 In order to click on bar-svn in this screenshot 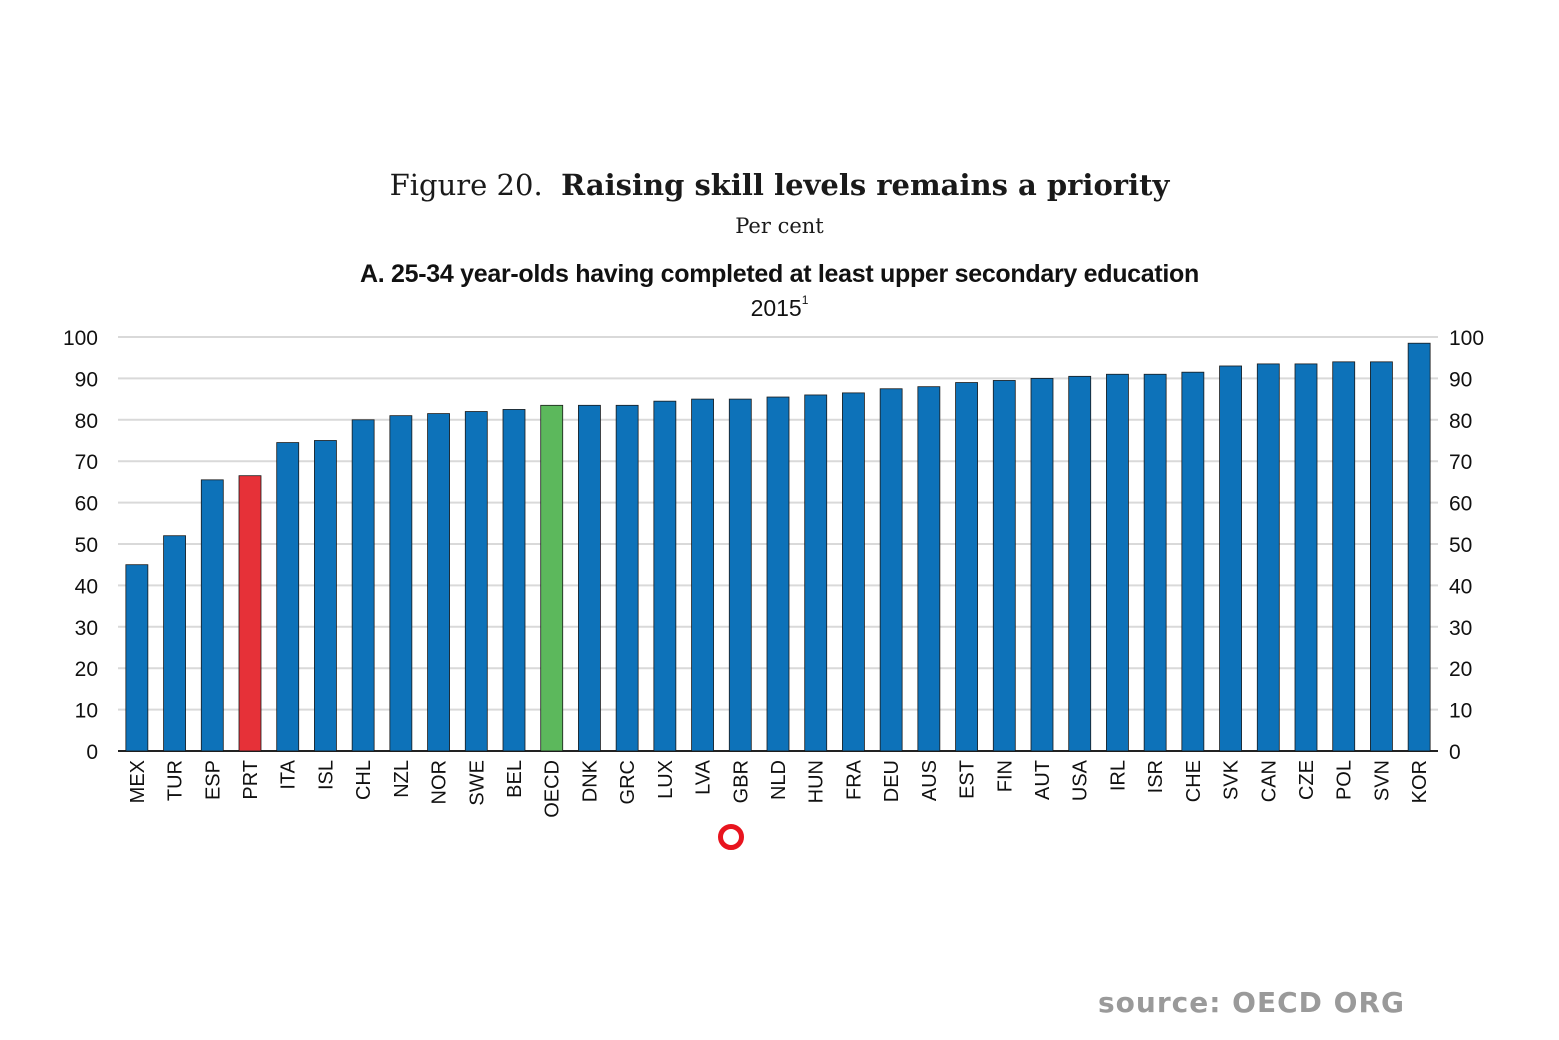, I will do `click(1381, 556)`.